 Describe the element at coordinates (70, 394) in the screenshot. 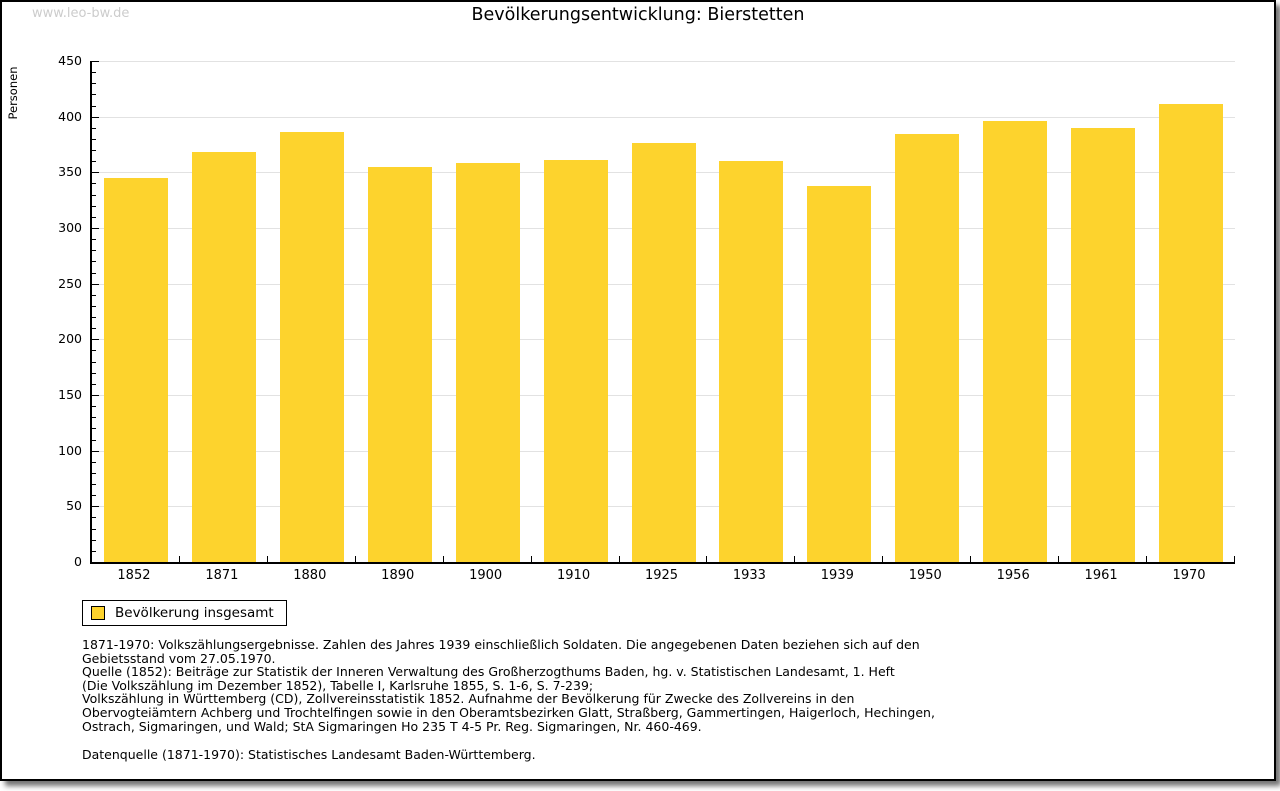

I see `y-tick-label: 150` at that location.